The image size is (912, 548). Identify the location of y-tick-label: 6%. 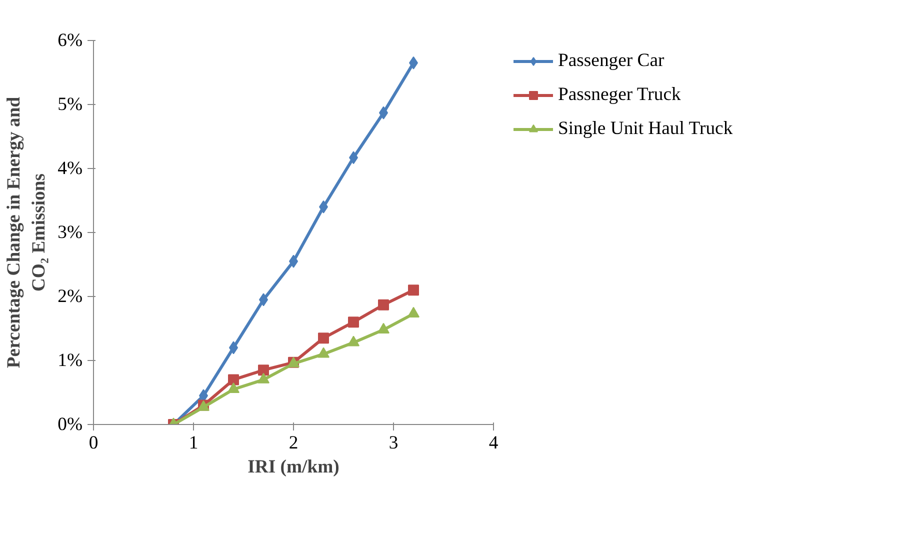
(70, 40).